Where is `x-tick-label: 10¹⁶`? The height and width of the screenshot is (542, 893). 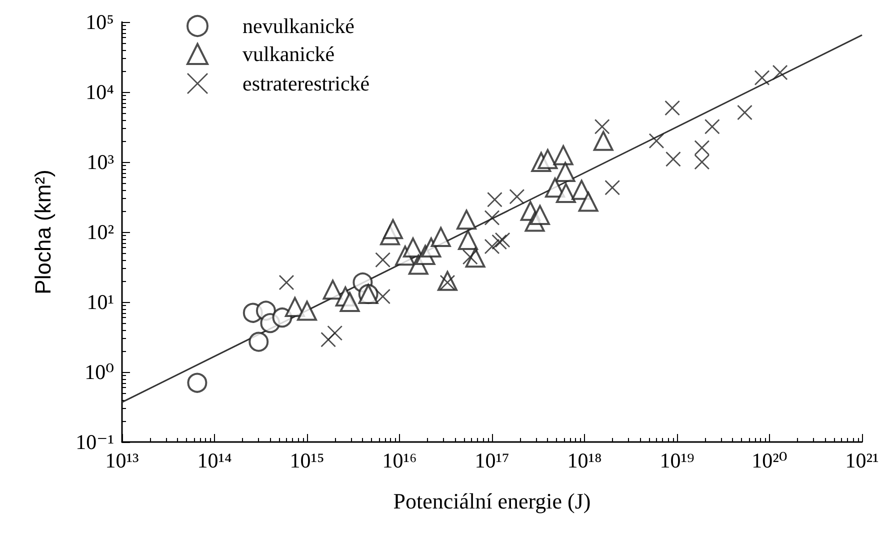 x-tick-label: 10¹⁶ is located at coordinates (399, 460).